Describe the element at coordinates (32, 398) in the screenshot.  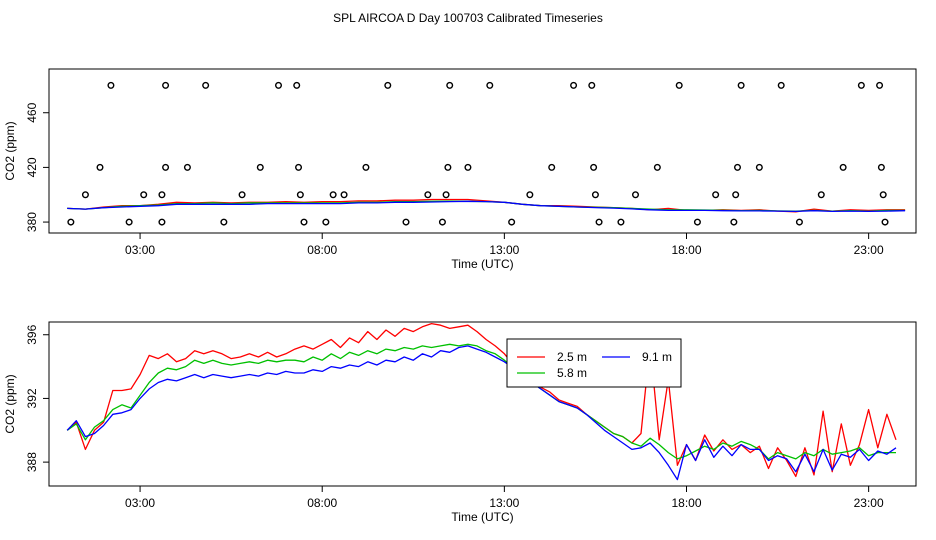
I see `y-tick-label: 392` at that location.